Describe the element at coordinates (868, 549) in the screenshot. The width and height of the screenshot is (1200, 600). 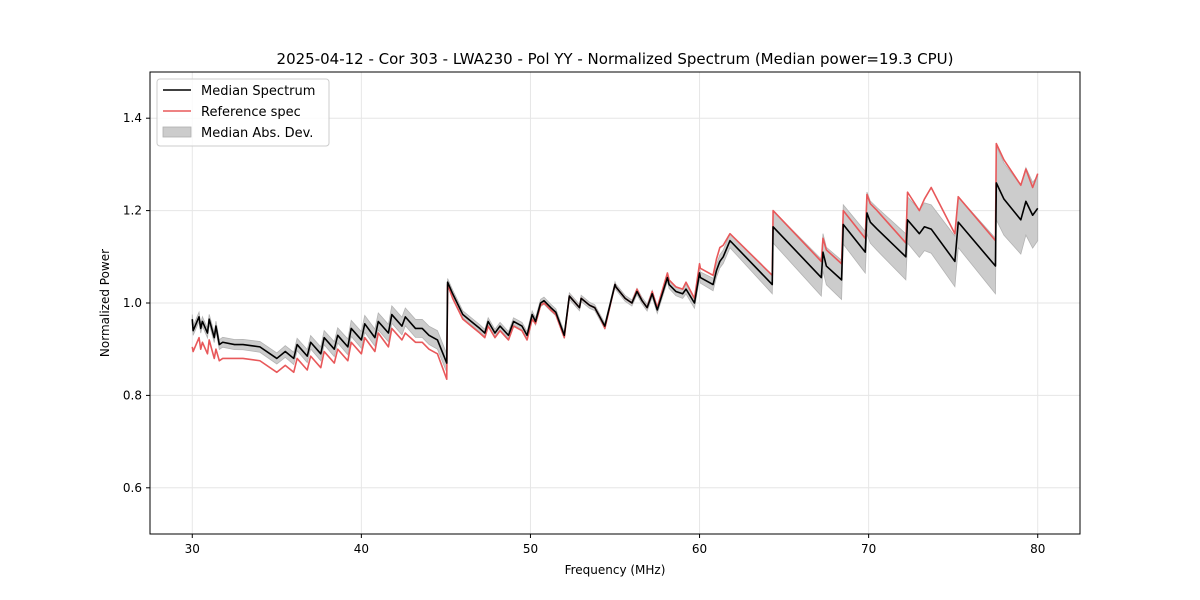
I see `x-tick-label: 70` at that location.